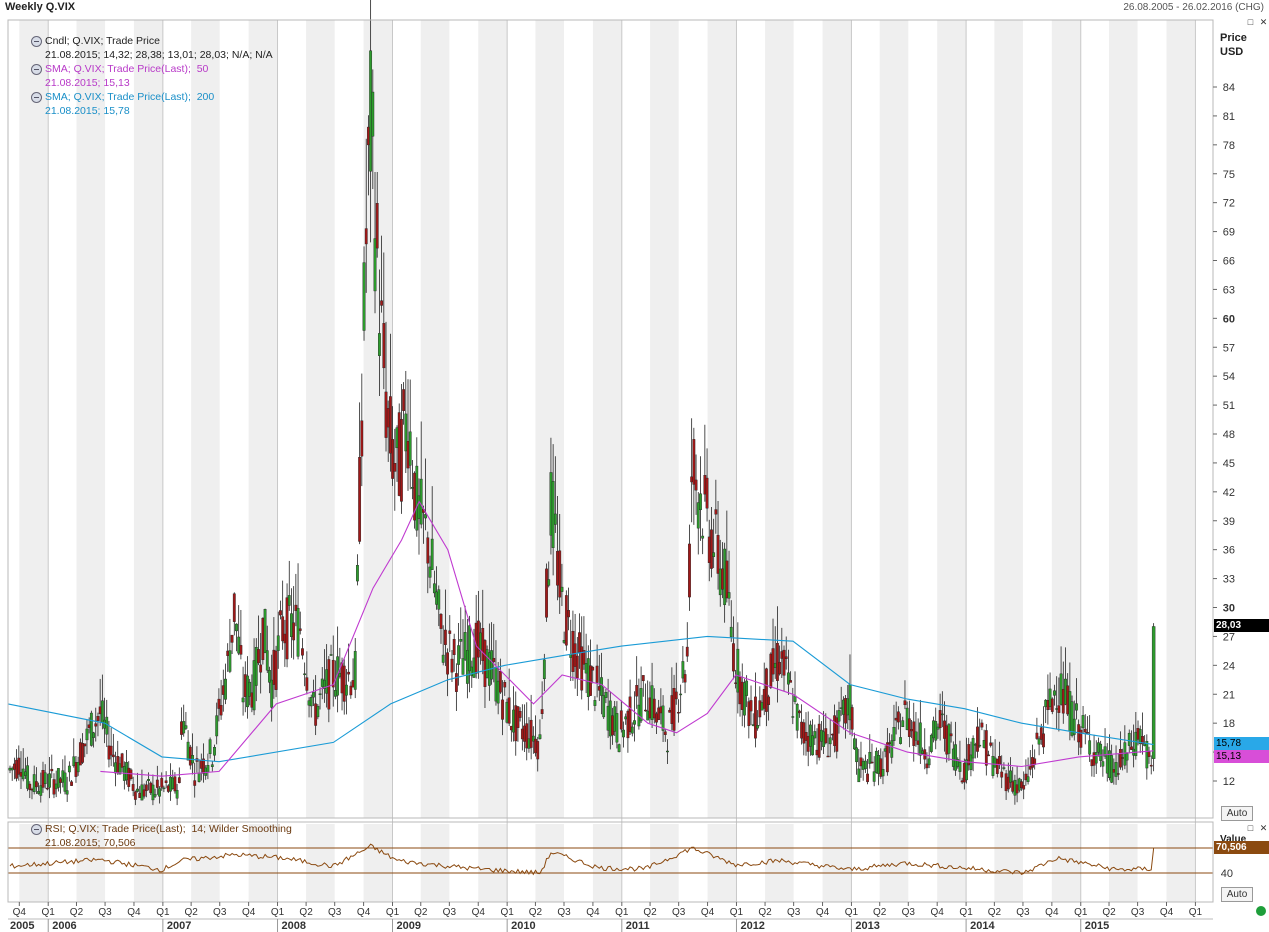 The height and width of the screenshot is (932, 1269). I want to click on rsi-auto-scale-button: Auto, so click(1237, 894).